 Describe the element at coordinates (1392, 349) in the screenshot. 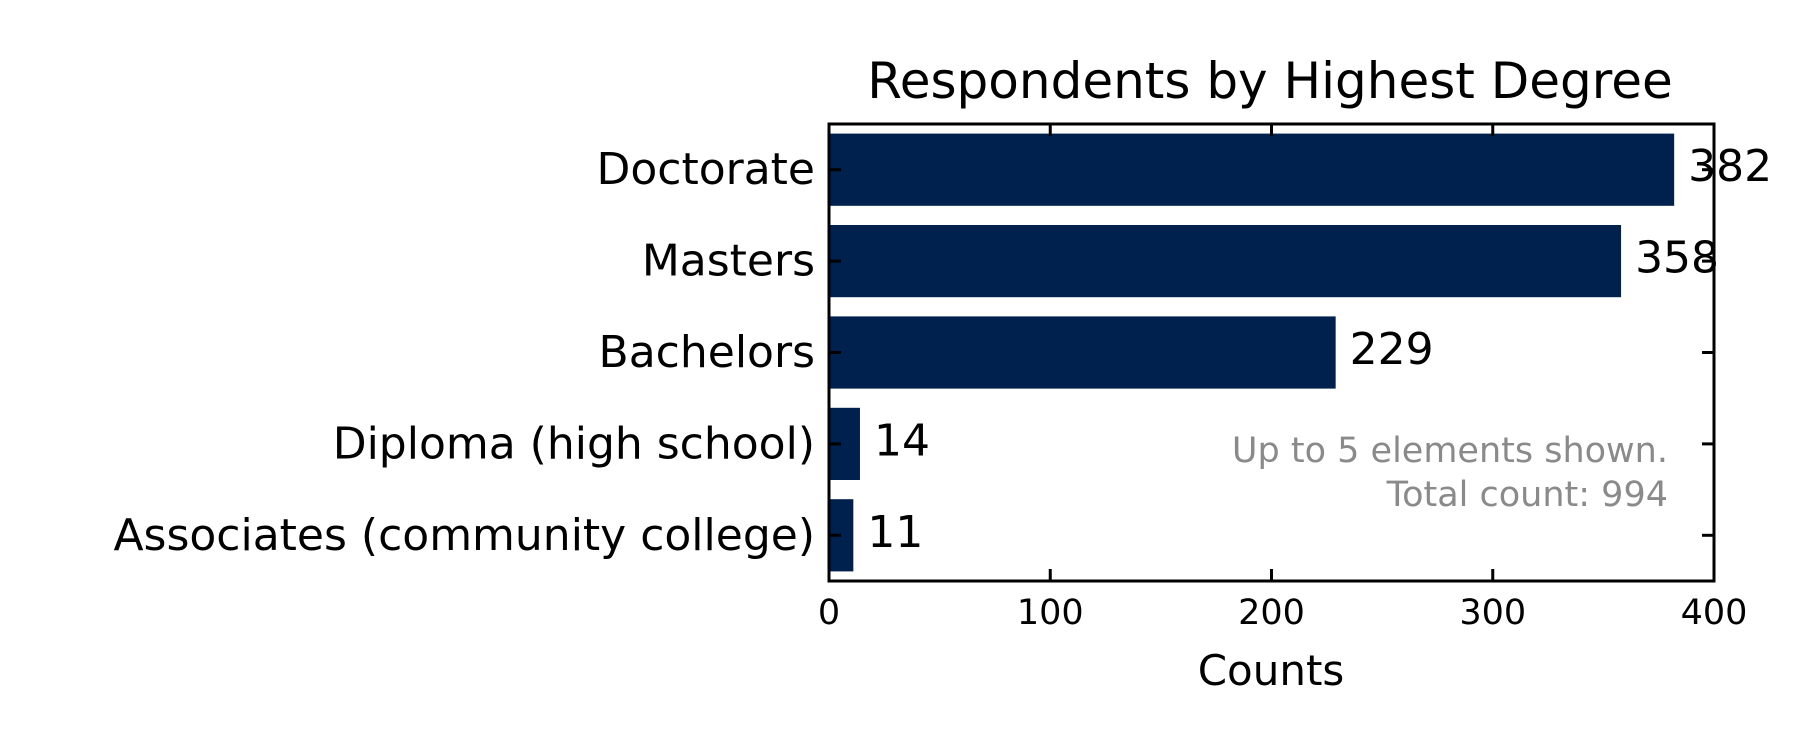

I see `value-label-2: 229` at that location.